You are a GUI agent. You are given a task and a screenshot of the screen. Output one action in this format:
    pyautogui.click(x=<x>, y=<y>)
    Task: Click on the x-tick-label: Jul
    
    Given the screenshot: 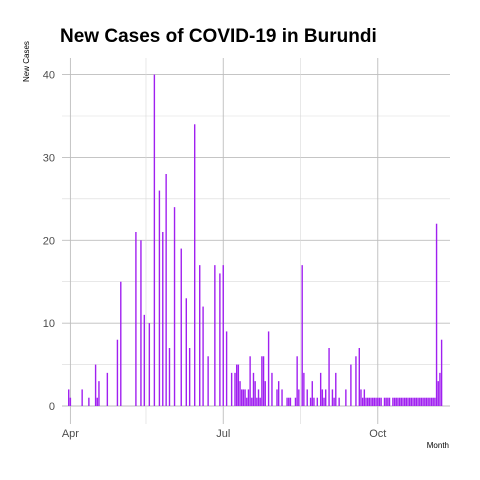 What is the action you would take?
    pyautogui.click(x=223, y=434)
    